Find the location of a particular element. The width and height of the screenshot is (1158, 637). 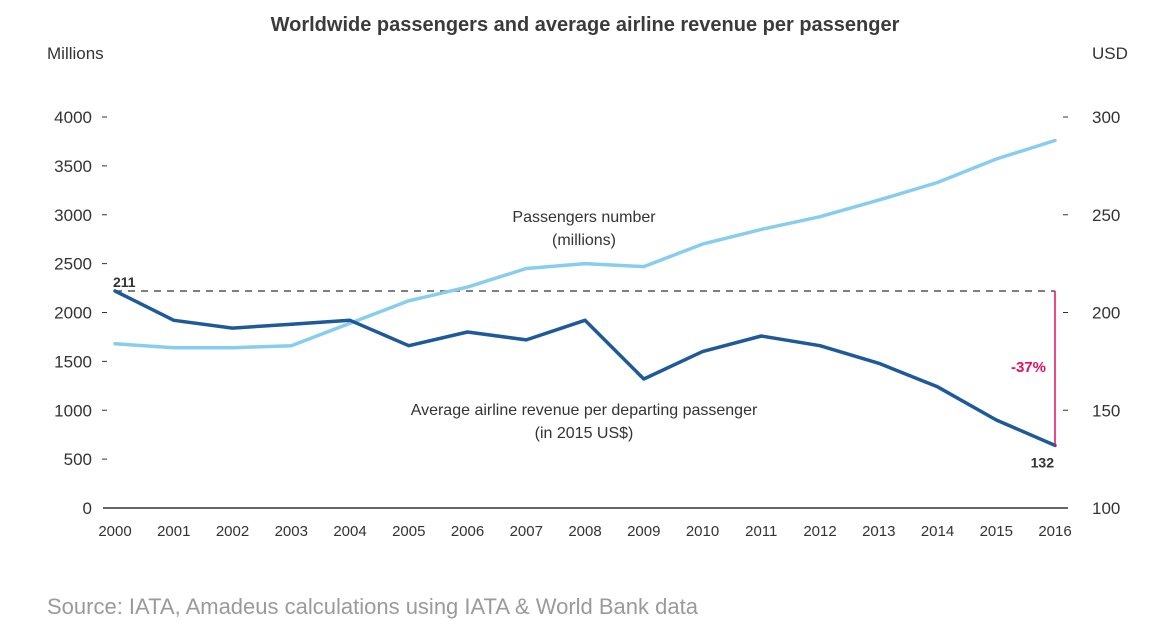

x-tick-label: 2000 is located at coordinates (114, 531).